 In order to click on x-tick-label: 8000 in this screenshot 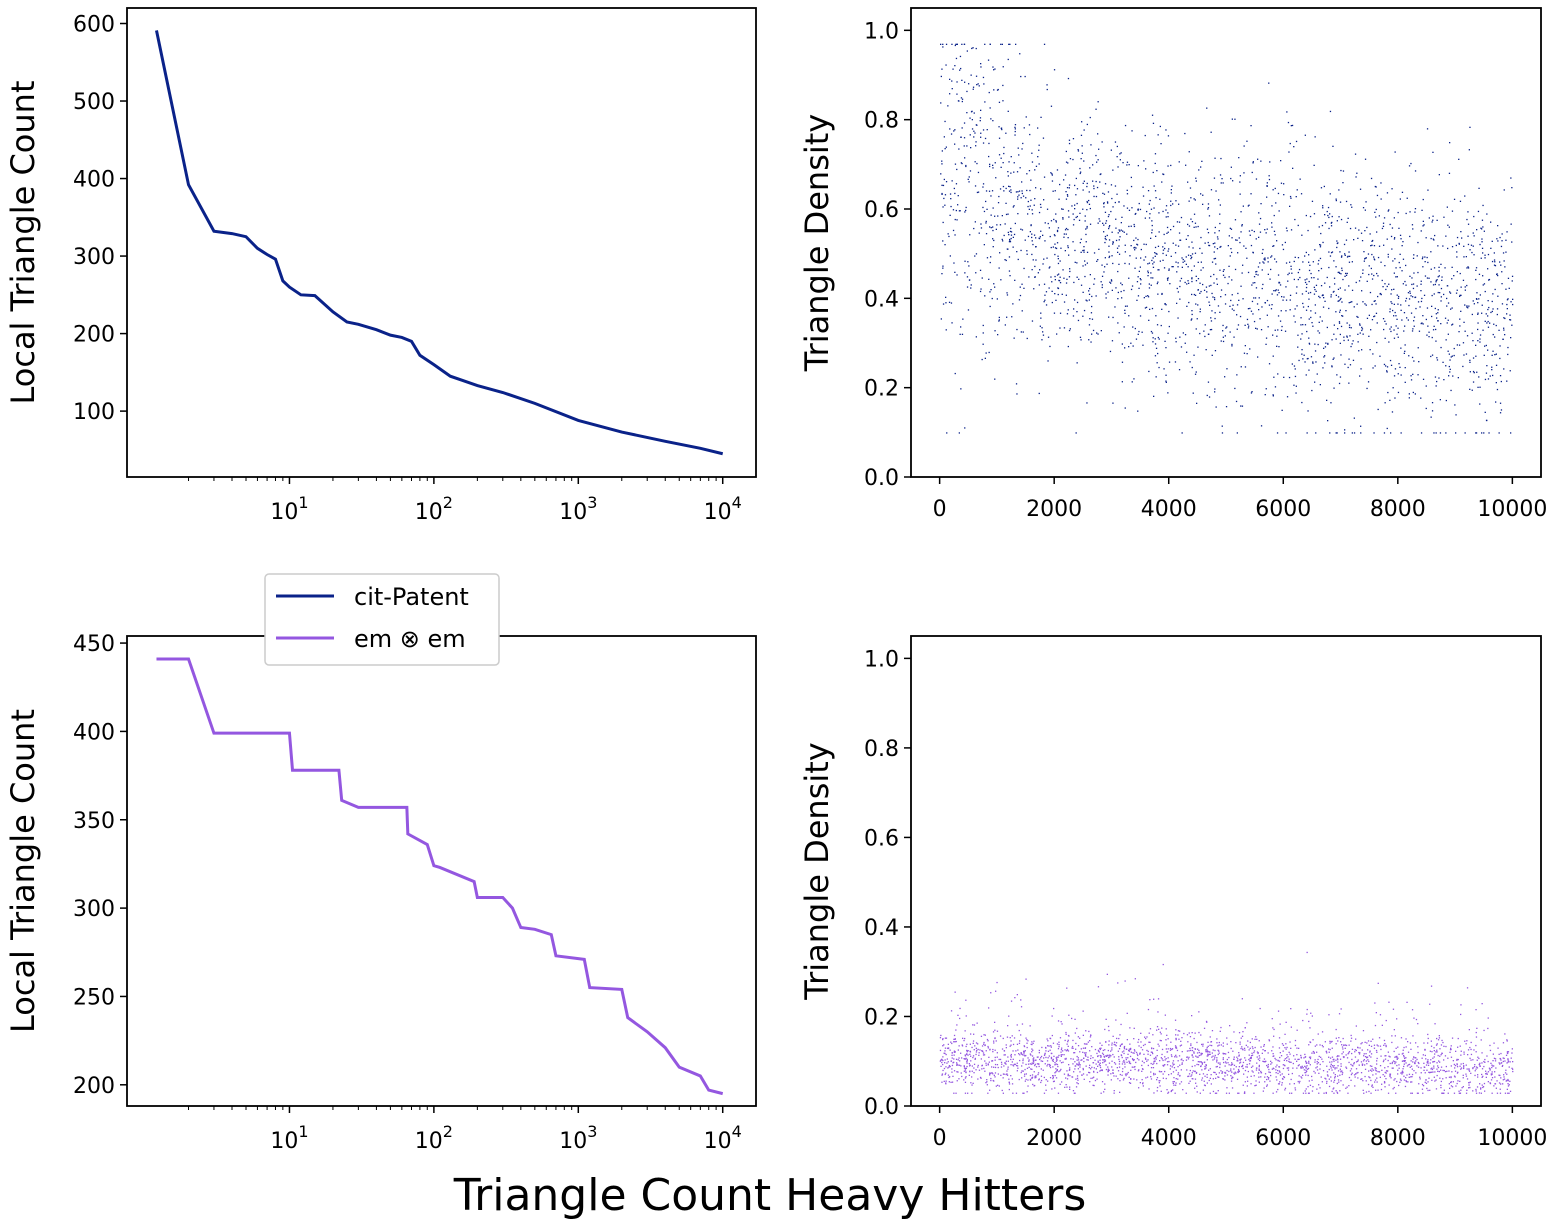, I will do `click(1398, 509)`.